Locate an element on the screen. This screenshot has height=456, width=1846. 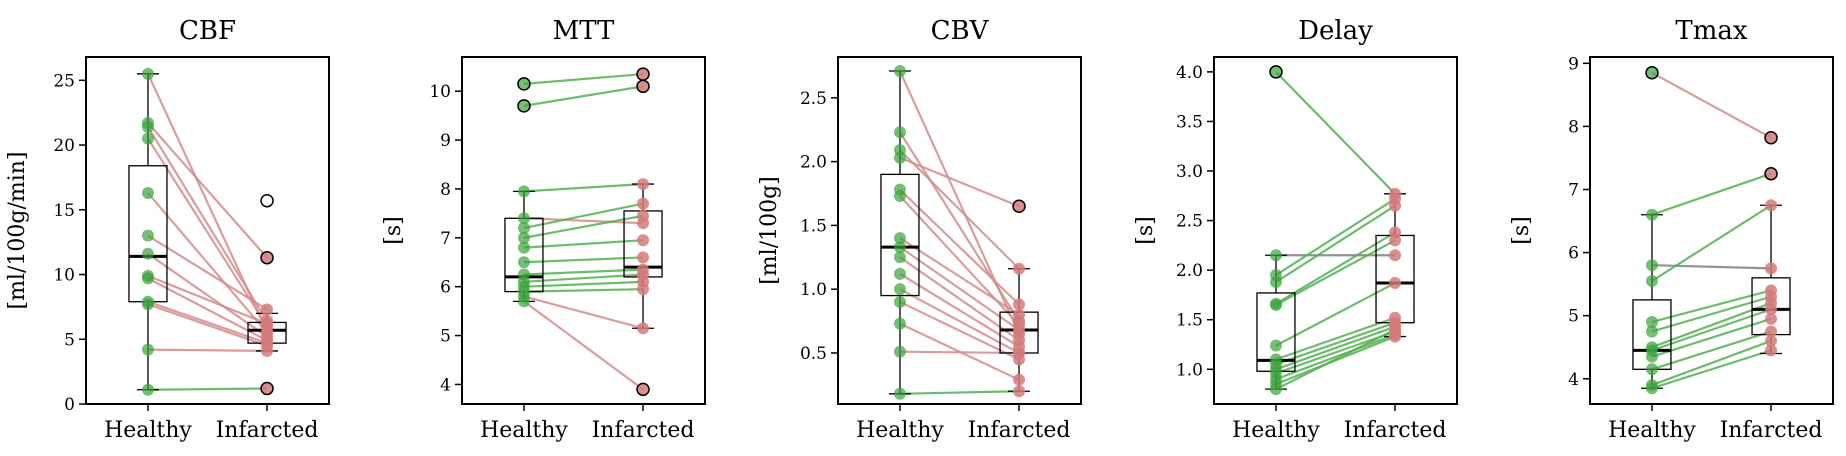
panel-title: Delay is located at coordinates (1335, 31).